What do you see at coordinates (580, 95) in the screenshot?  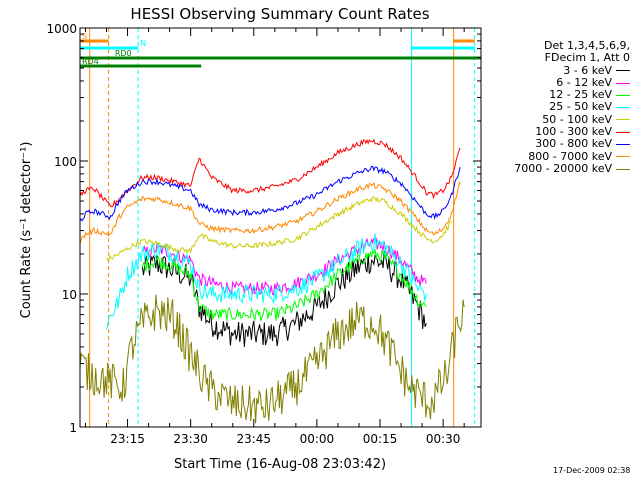 I see `legend-item-label: 12 - 25 keV` at bounding box center [580, 95].